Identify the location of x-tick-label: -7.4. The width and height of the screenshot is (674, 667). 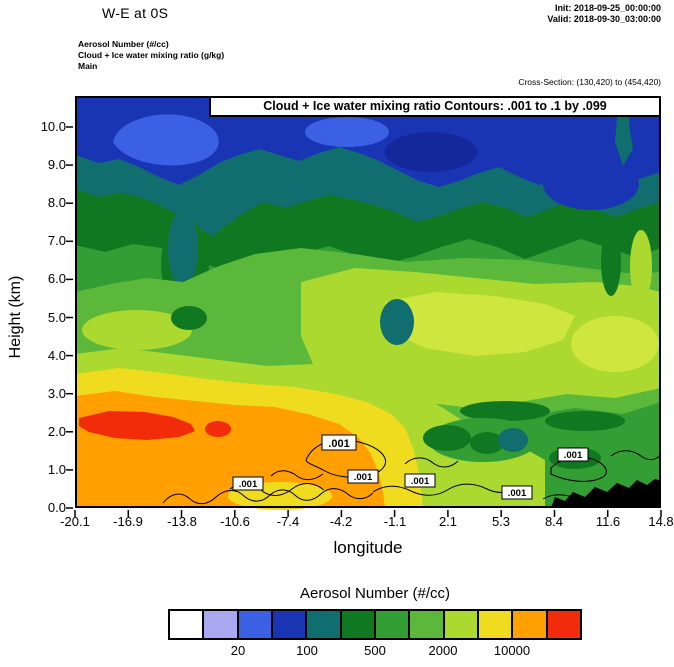
(288, 521).